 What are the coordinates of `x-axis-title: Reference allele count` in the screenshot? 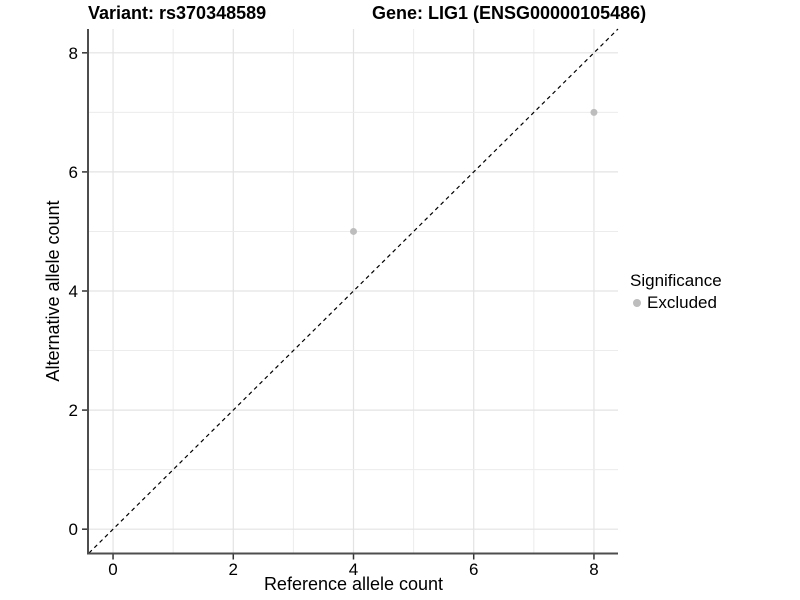 It's located at (353, 584).